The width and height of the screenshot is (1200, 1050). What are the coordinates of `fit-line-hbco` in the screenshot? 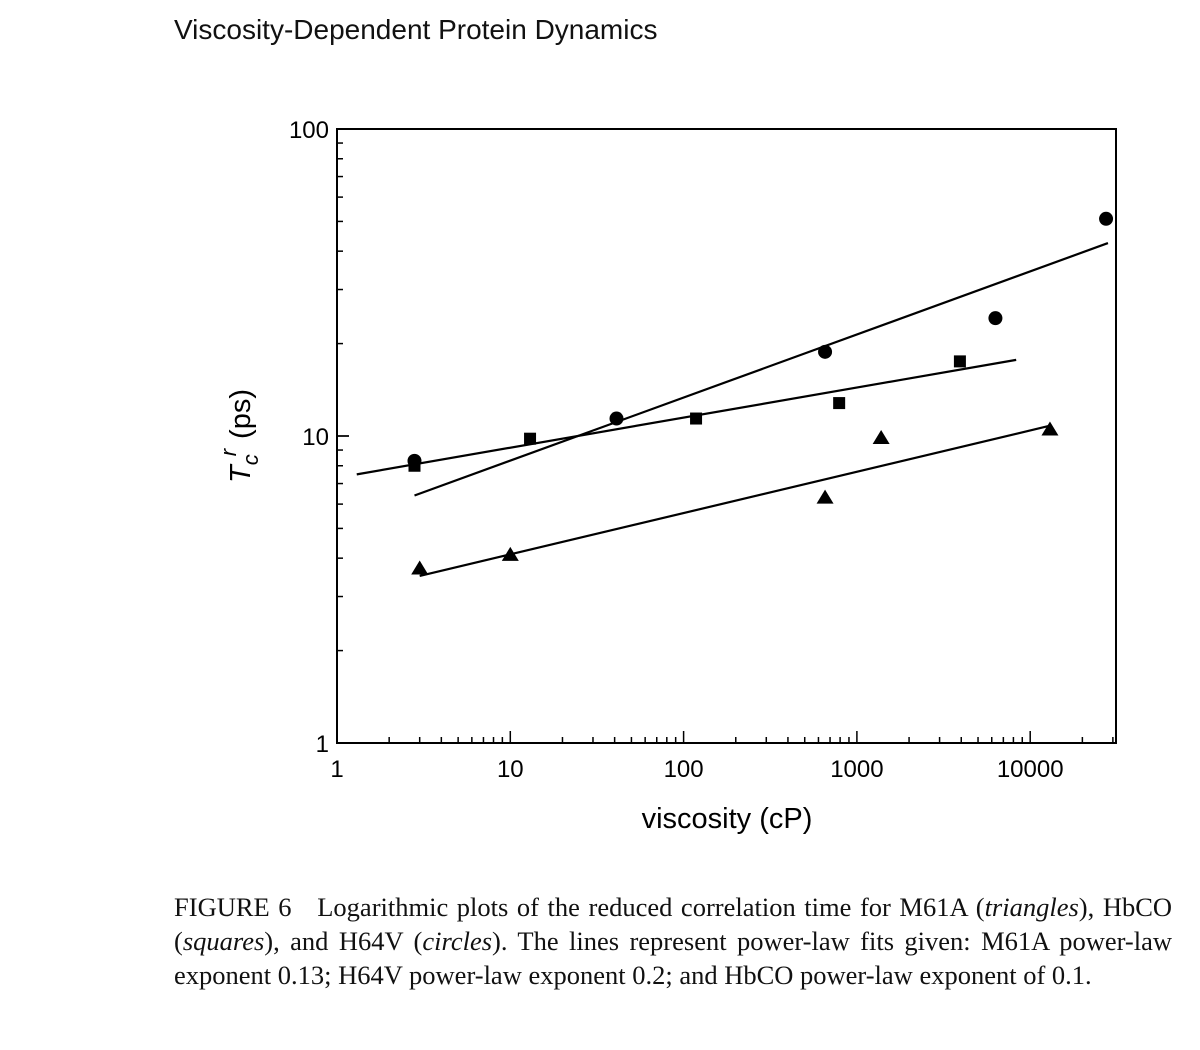 It's located at (686, 417).